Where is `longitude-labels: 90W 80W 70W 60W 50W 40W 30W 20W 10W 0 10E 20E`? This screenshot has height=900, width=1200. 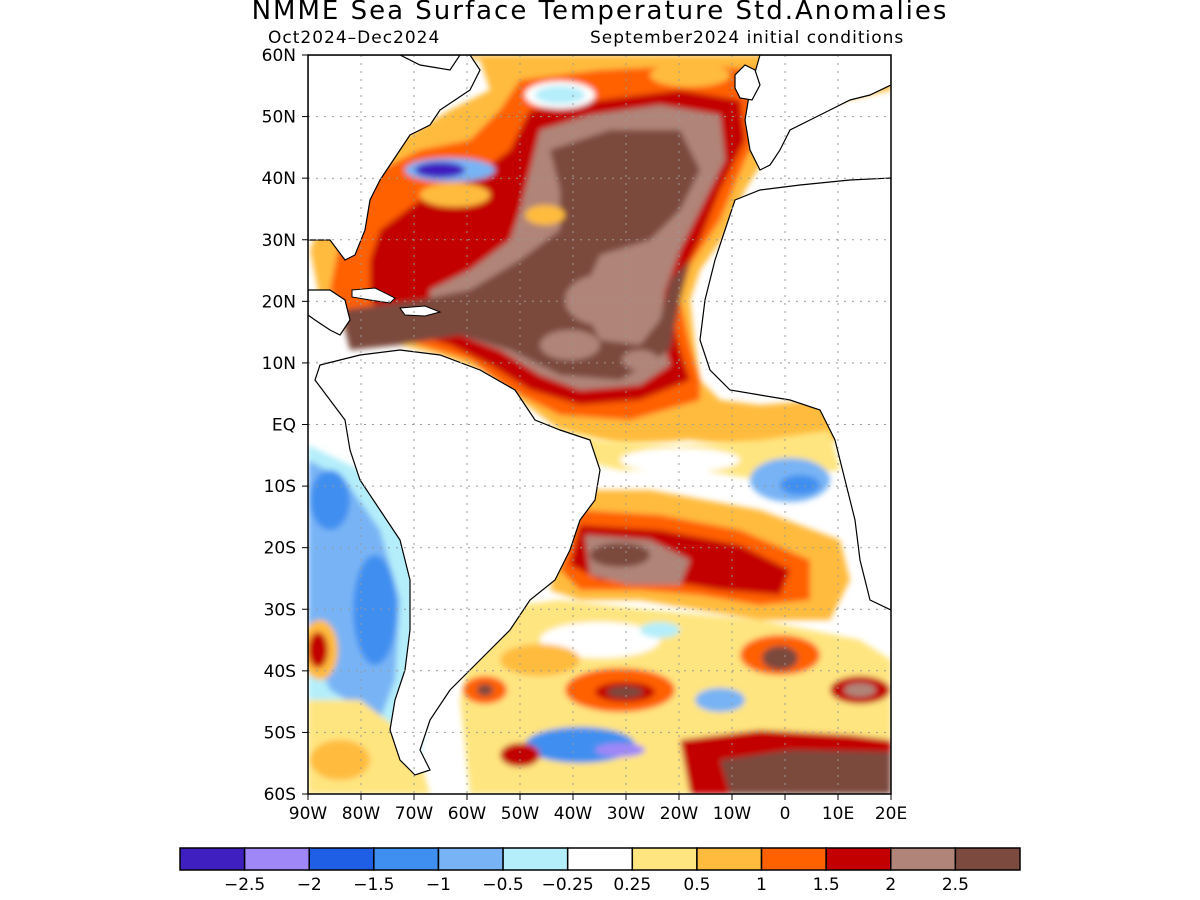
longitude-labels: 90W 80W 70W 60W 50W 40W 30W 20W 10W 0 10E 20E is located at coordinates (598, 809).